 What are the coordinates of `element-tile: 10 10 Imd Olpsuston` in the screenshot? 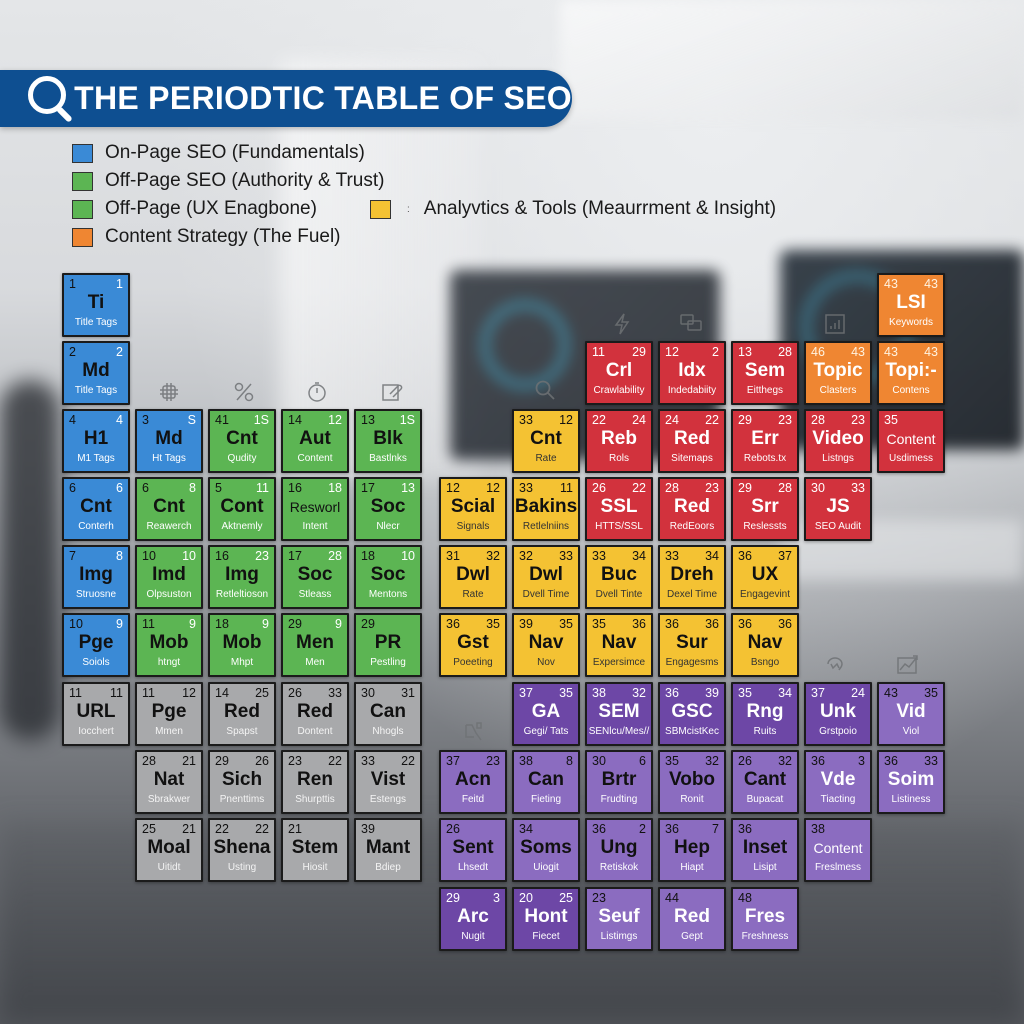 It's located at (169, 577).